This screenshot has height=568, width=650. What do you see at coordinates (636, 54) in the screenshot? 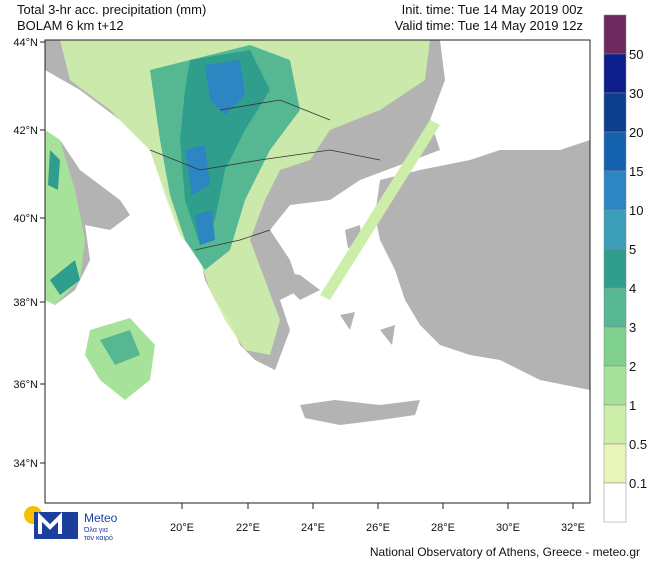
I see `legend-level: 50` at bounding box center [636, 54].